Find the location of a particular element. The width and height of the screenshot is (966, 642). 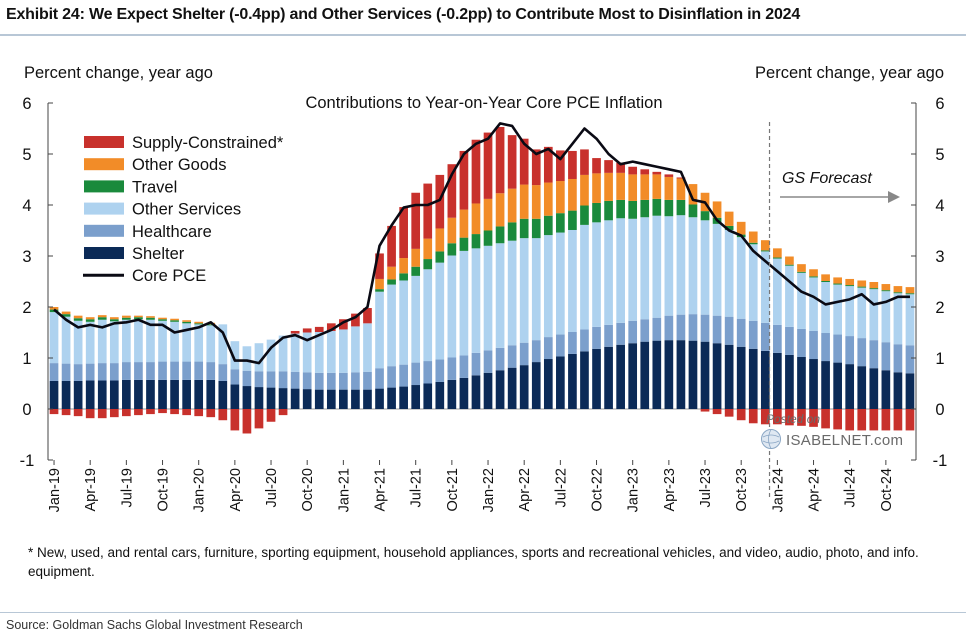

watermark-posted-on: Posted on is located at coordinates (793, 419).